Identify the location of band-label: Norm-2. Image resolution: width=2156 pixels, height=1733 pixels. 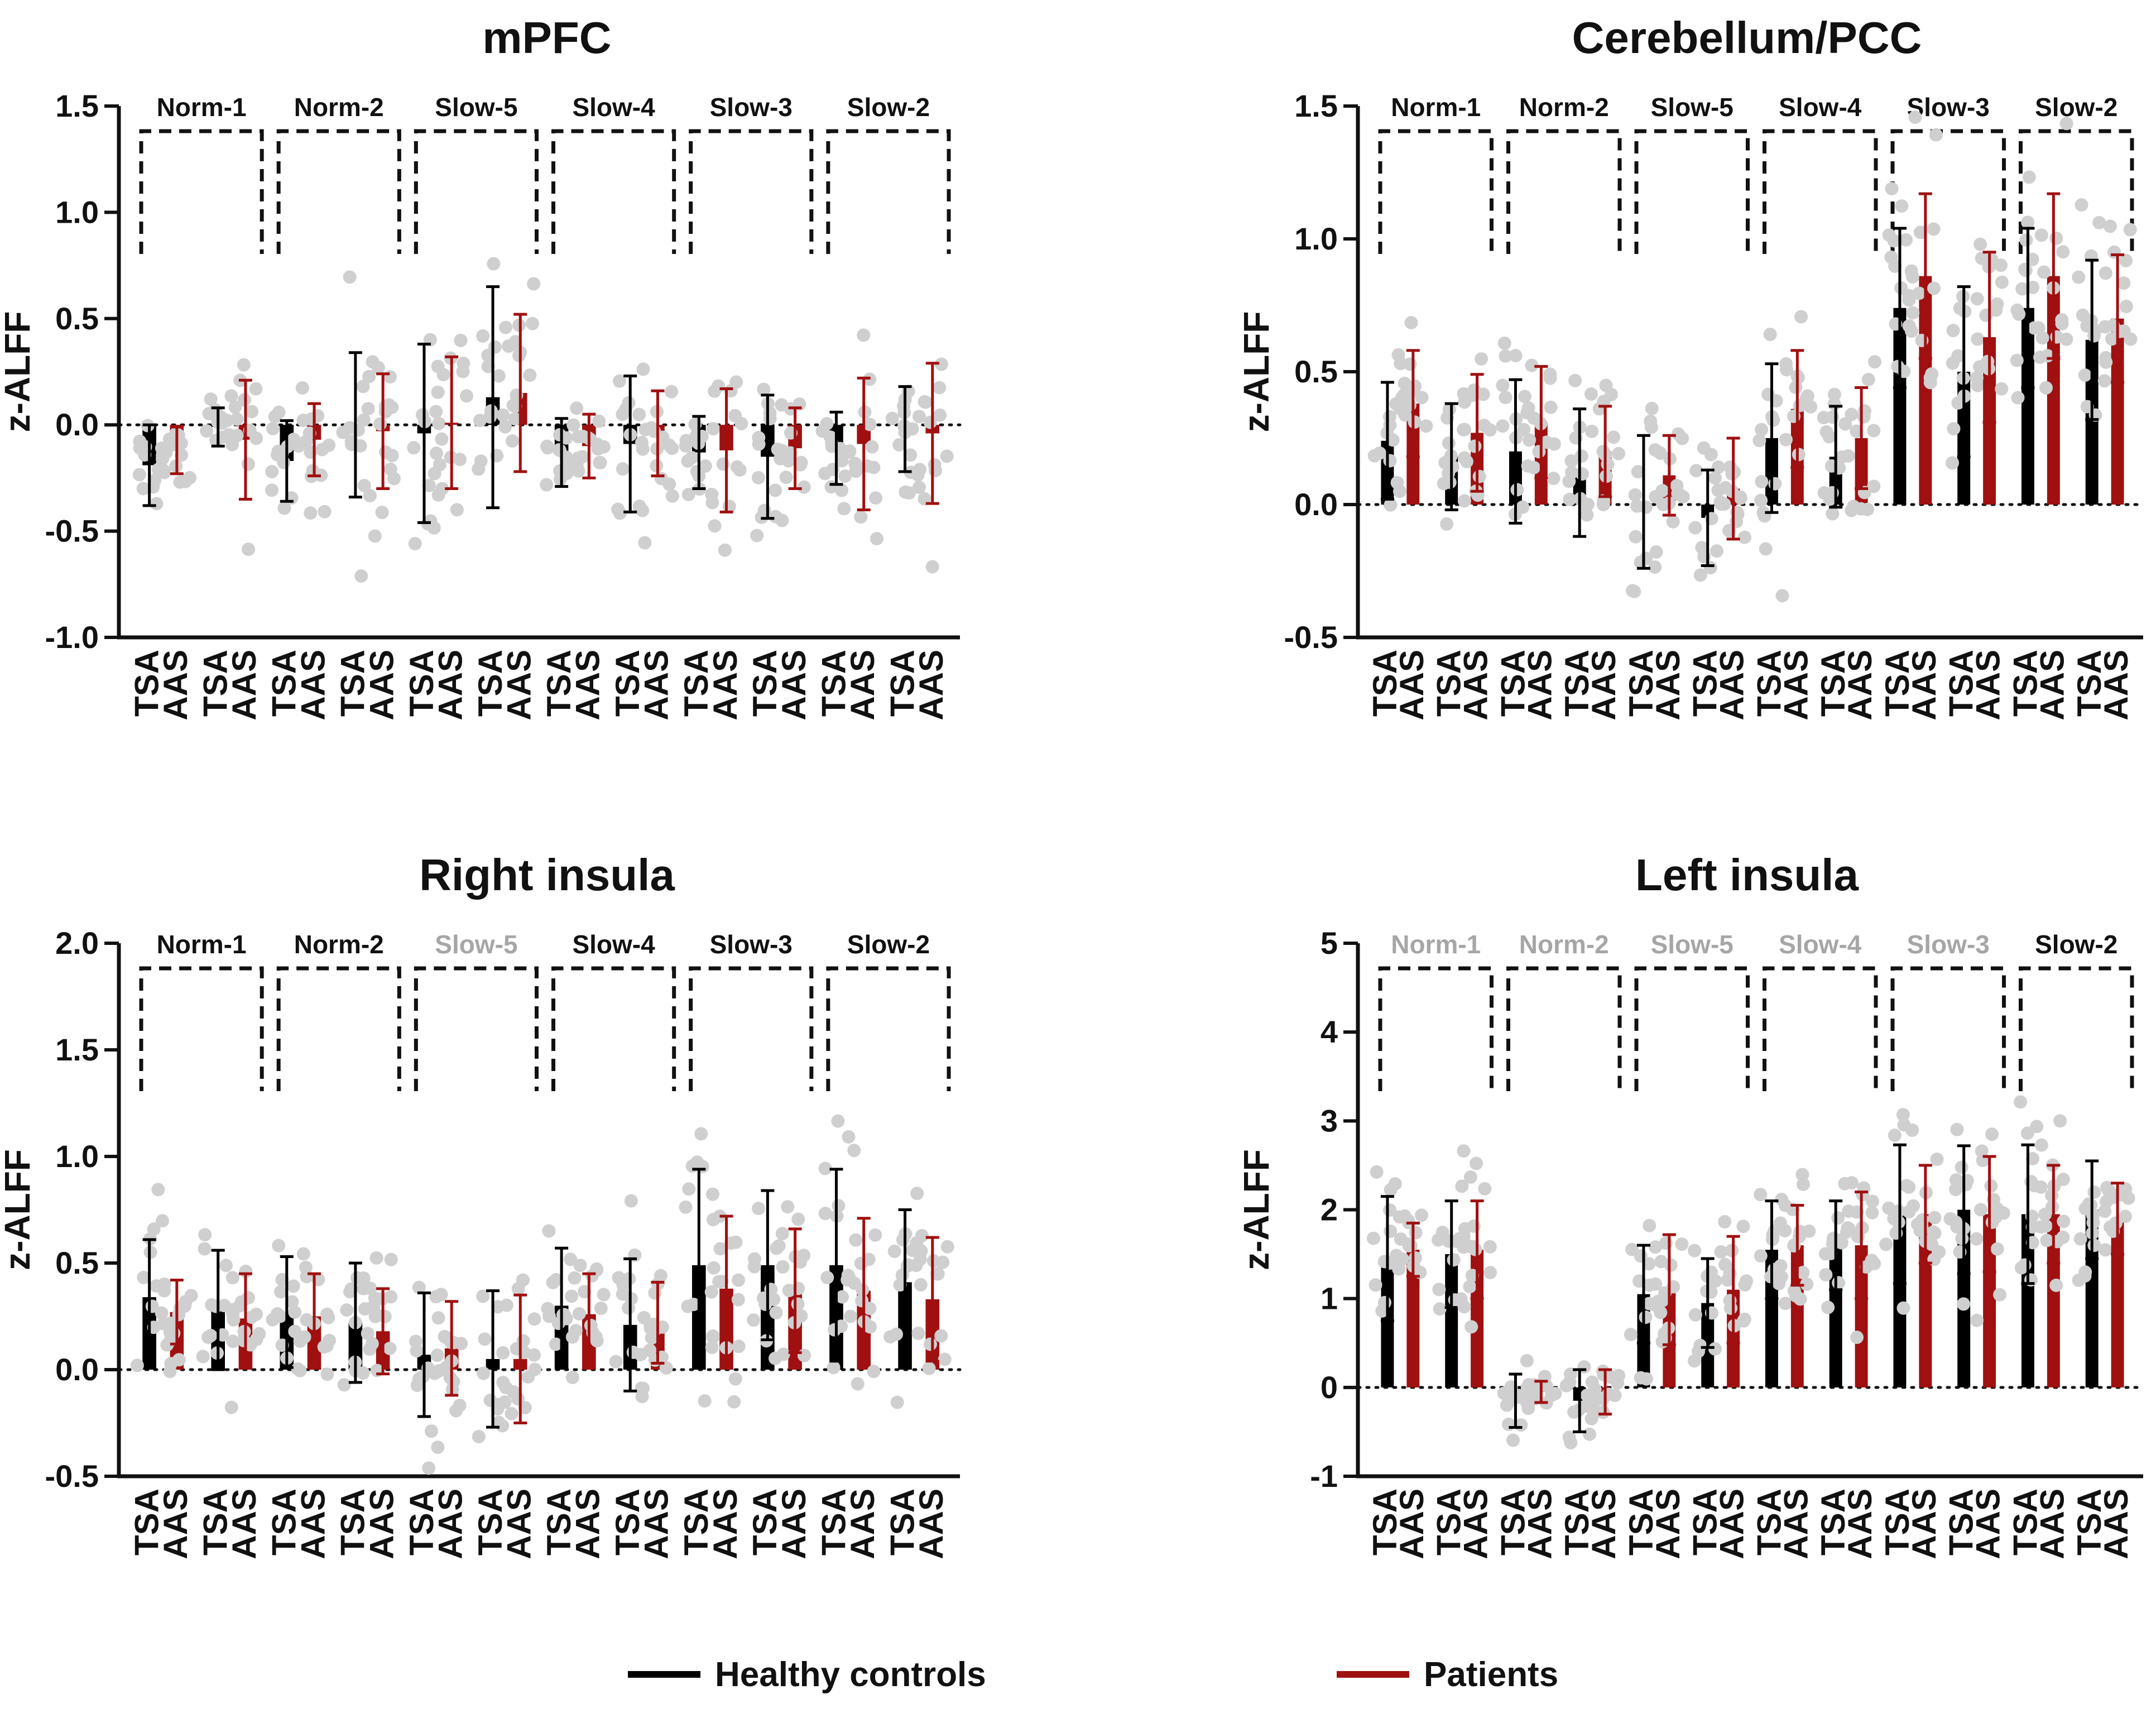
(339, 944).